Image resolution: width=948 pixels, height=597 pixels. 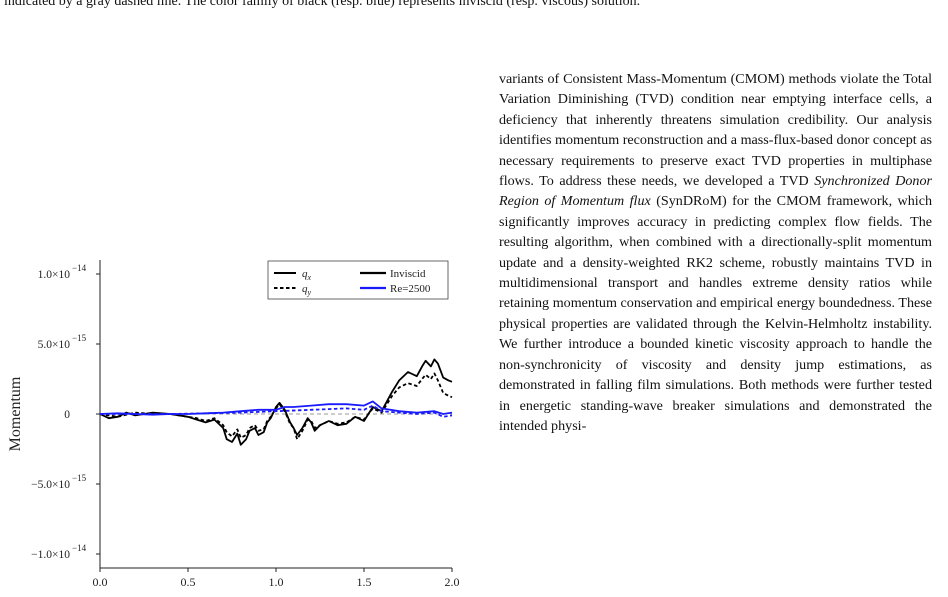 I want to click on legend-subscript: x, so click(x=309, y=277).